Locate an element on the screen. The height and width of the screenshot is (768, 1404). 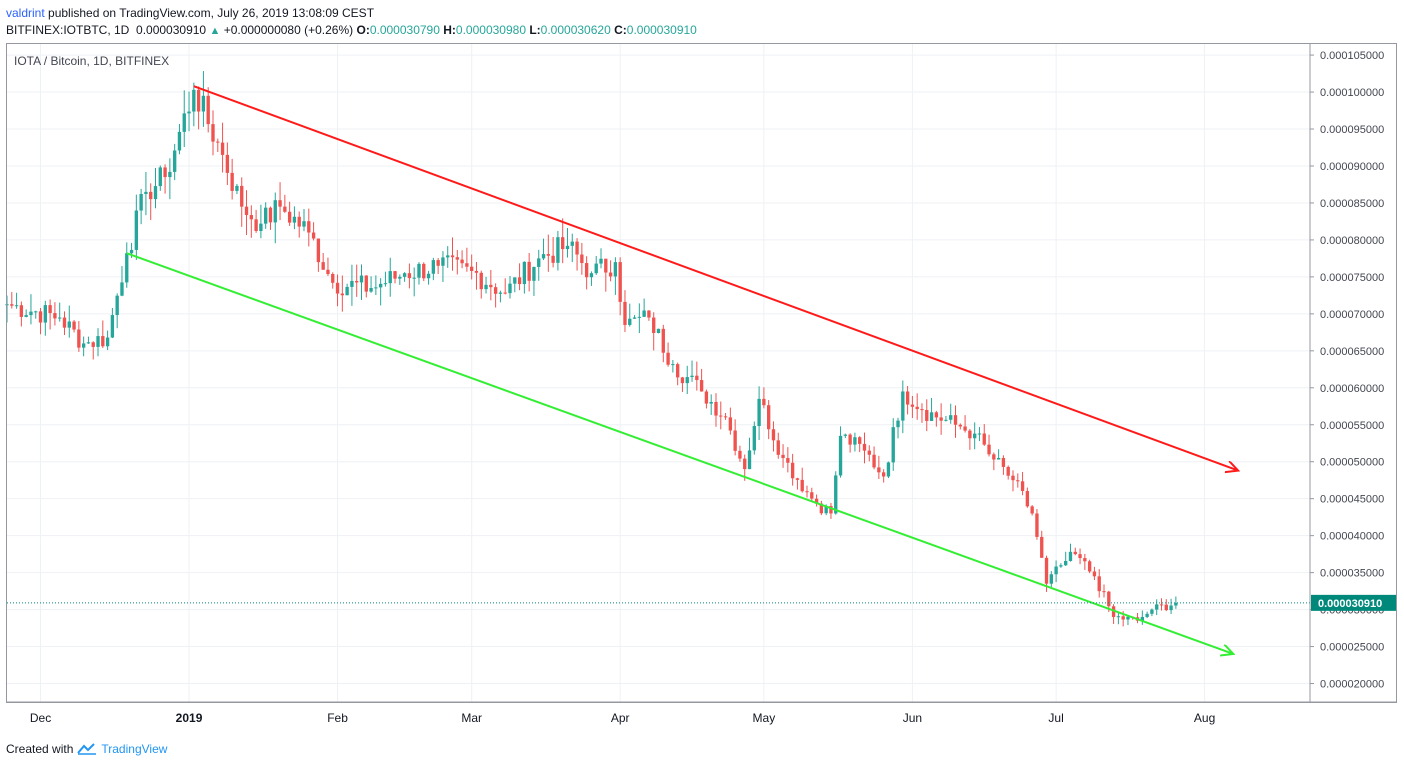
y-tick-label: 0.000075000 is located at coordinates (1352, 278).